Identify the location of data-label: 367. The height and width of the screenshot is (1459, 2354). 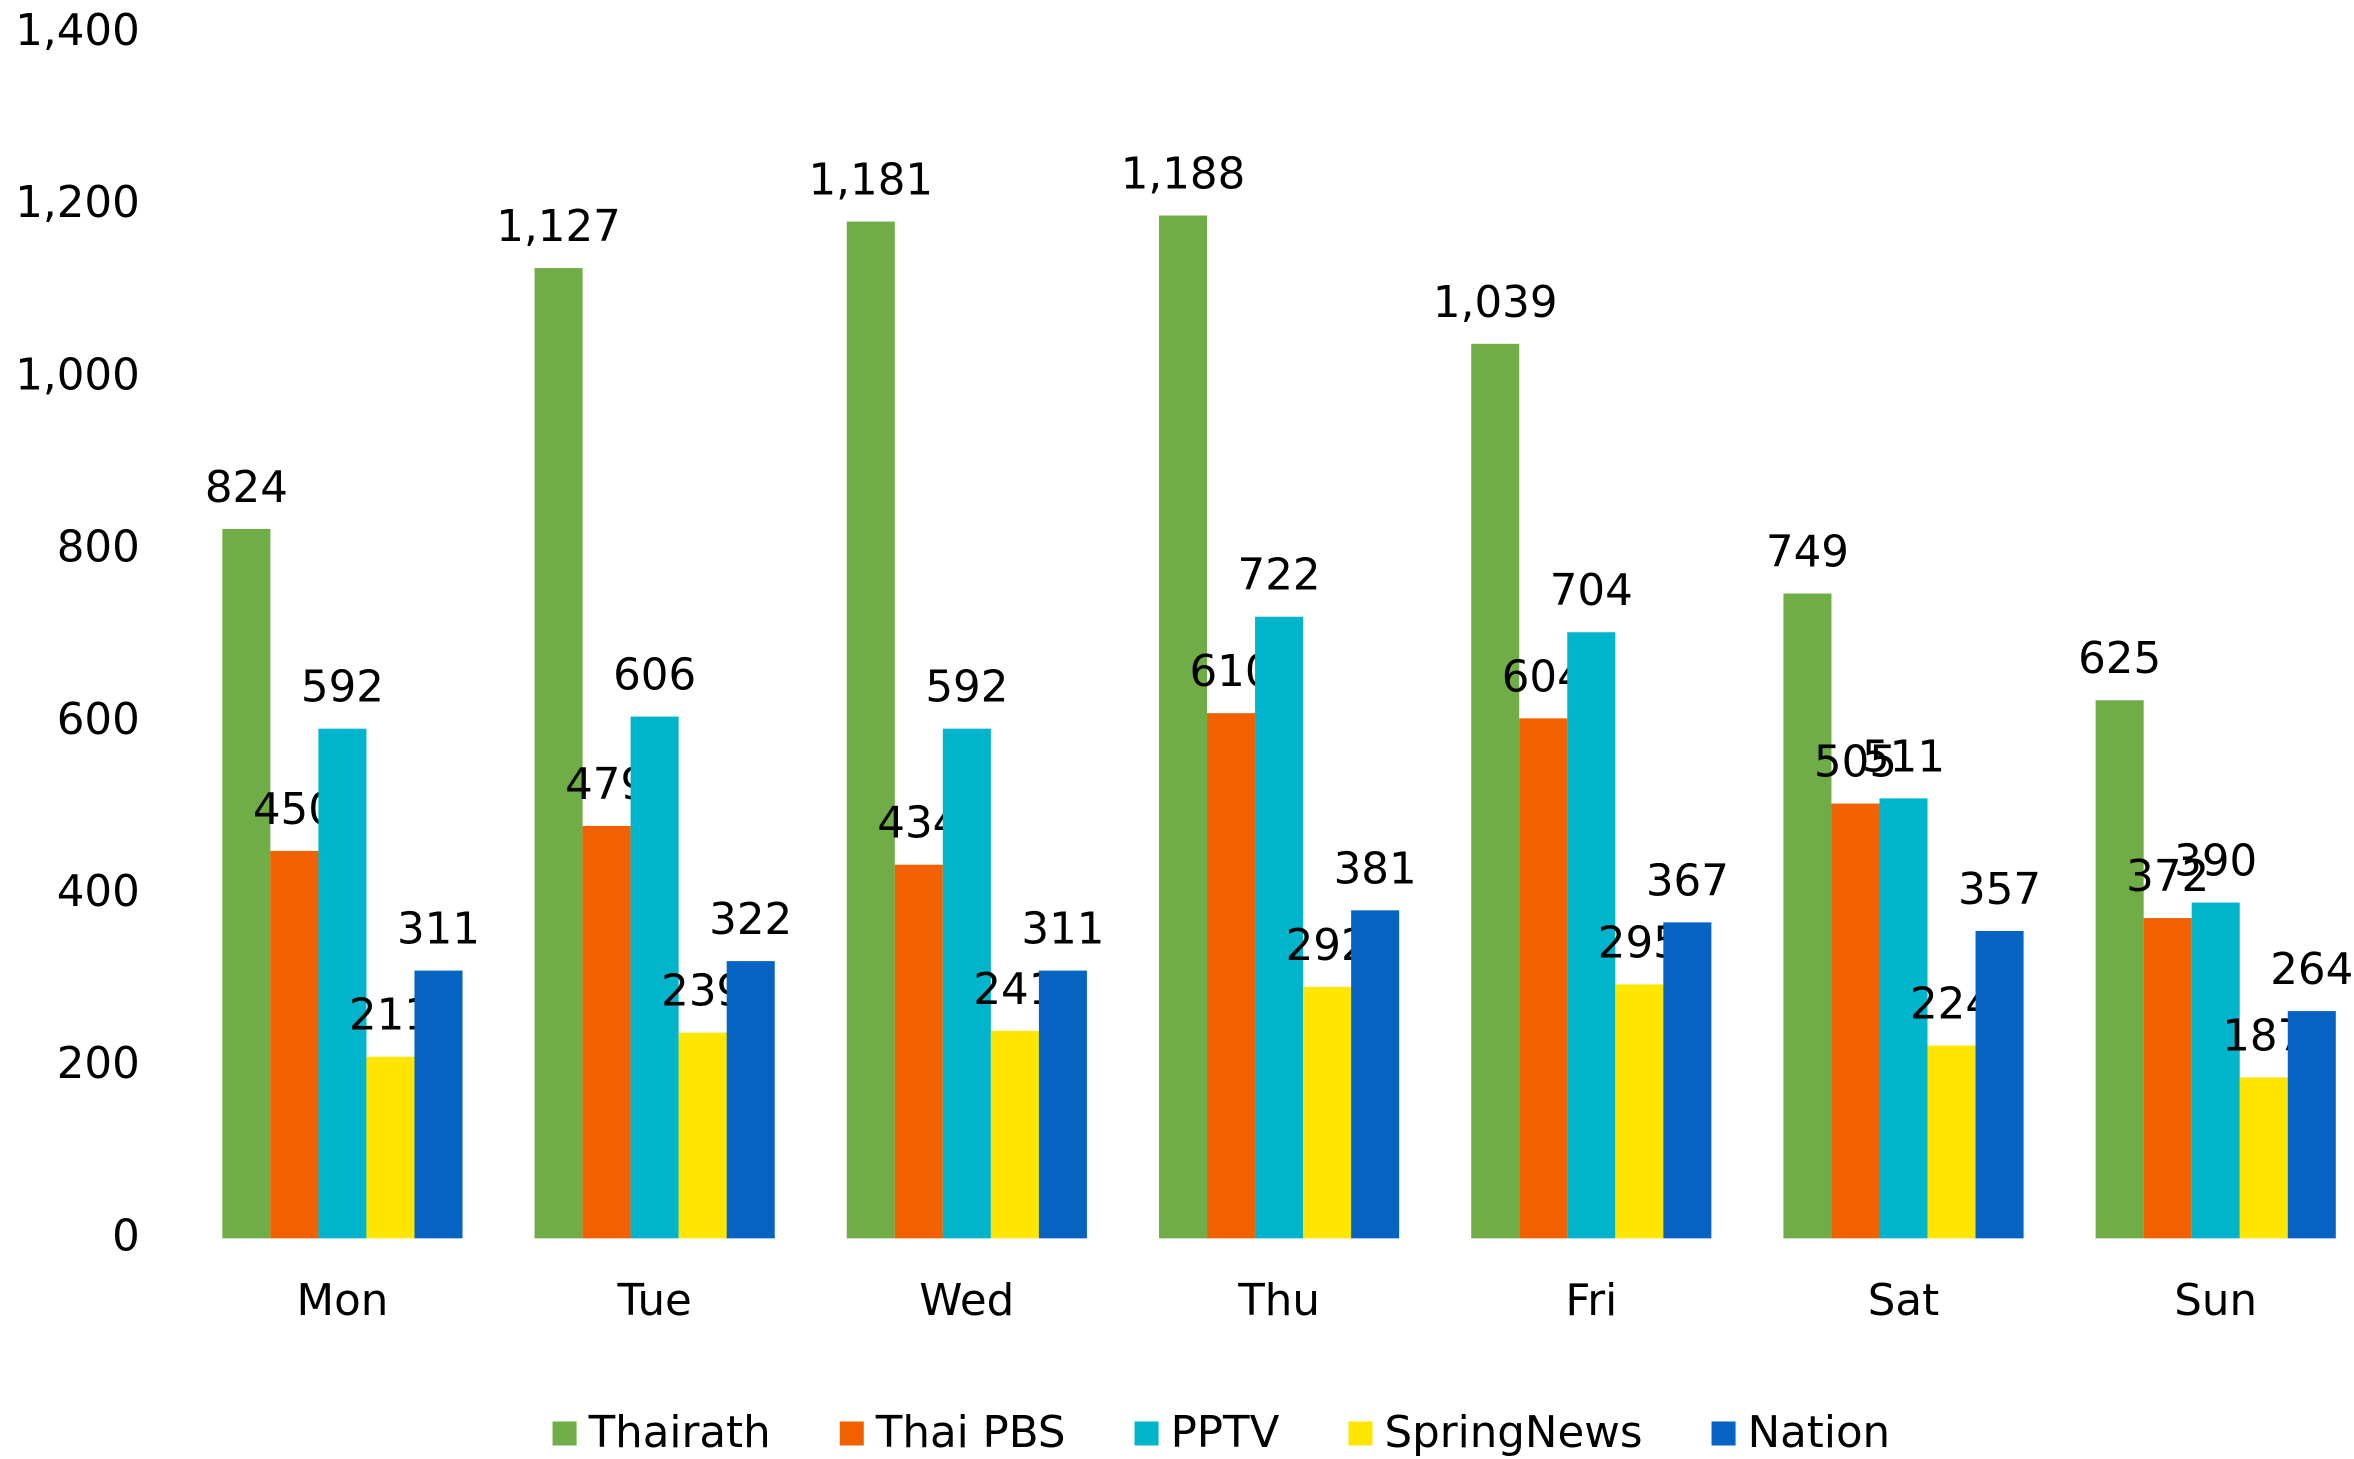
(1687, 881).